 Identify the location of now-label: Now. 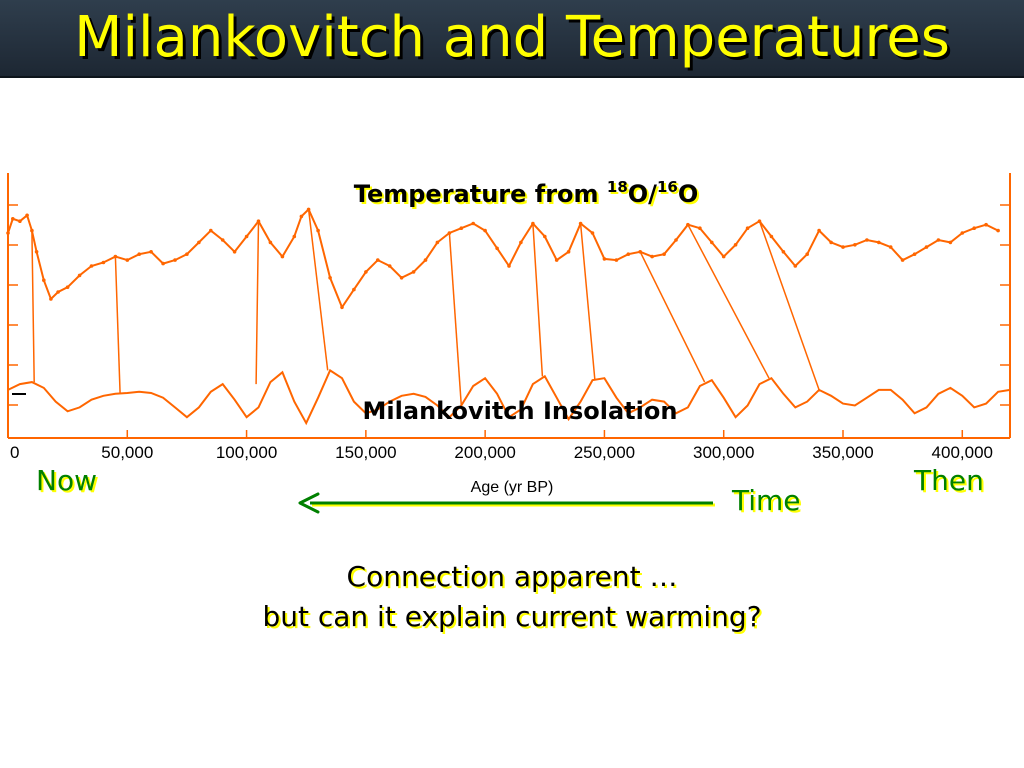
(66, 480).